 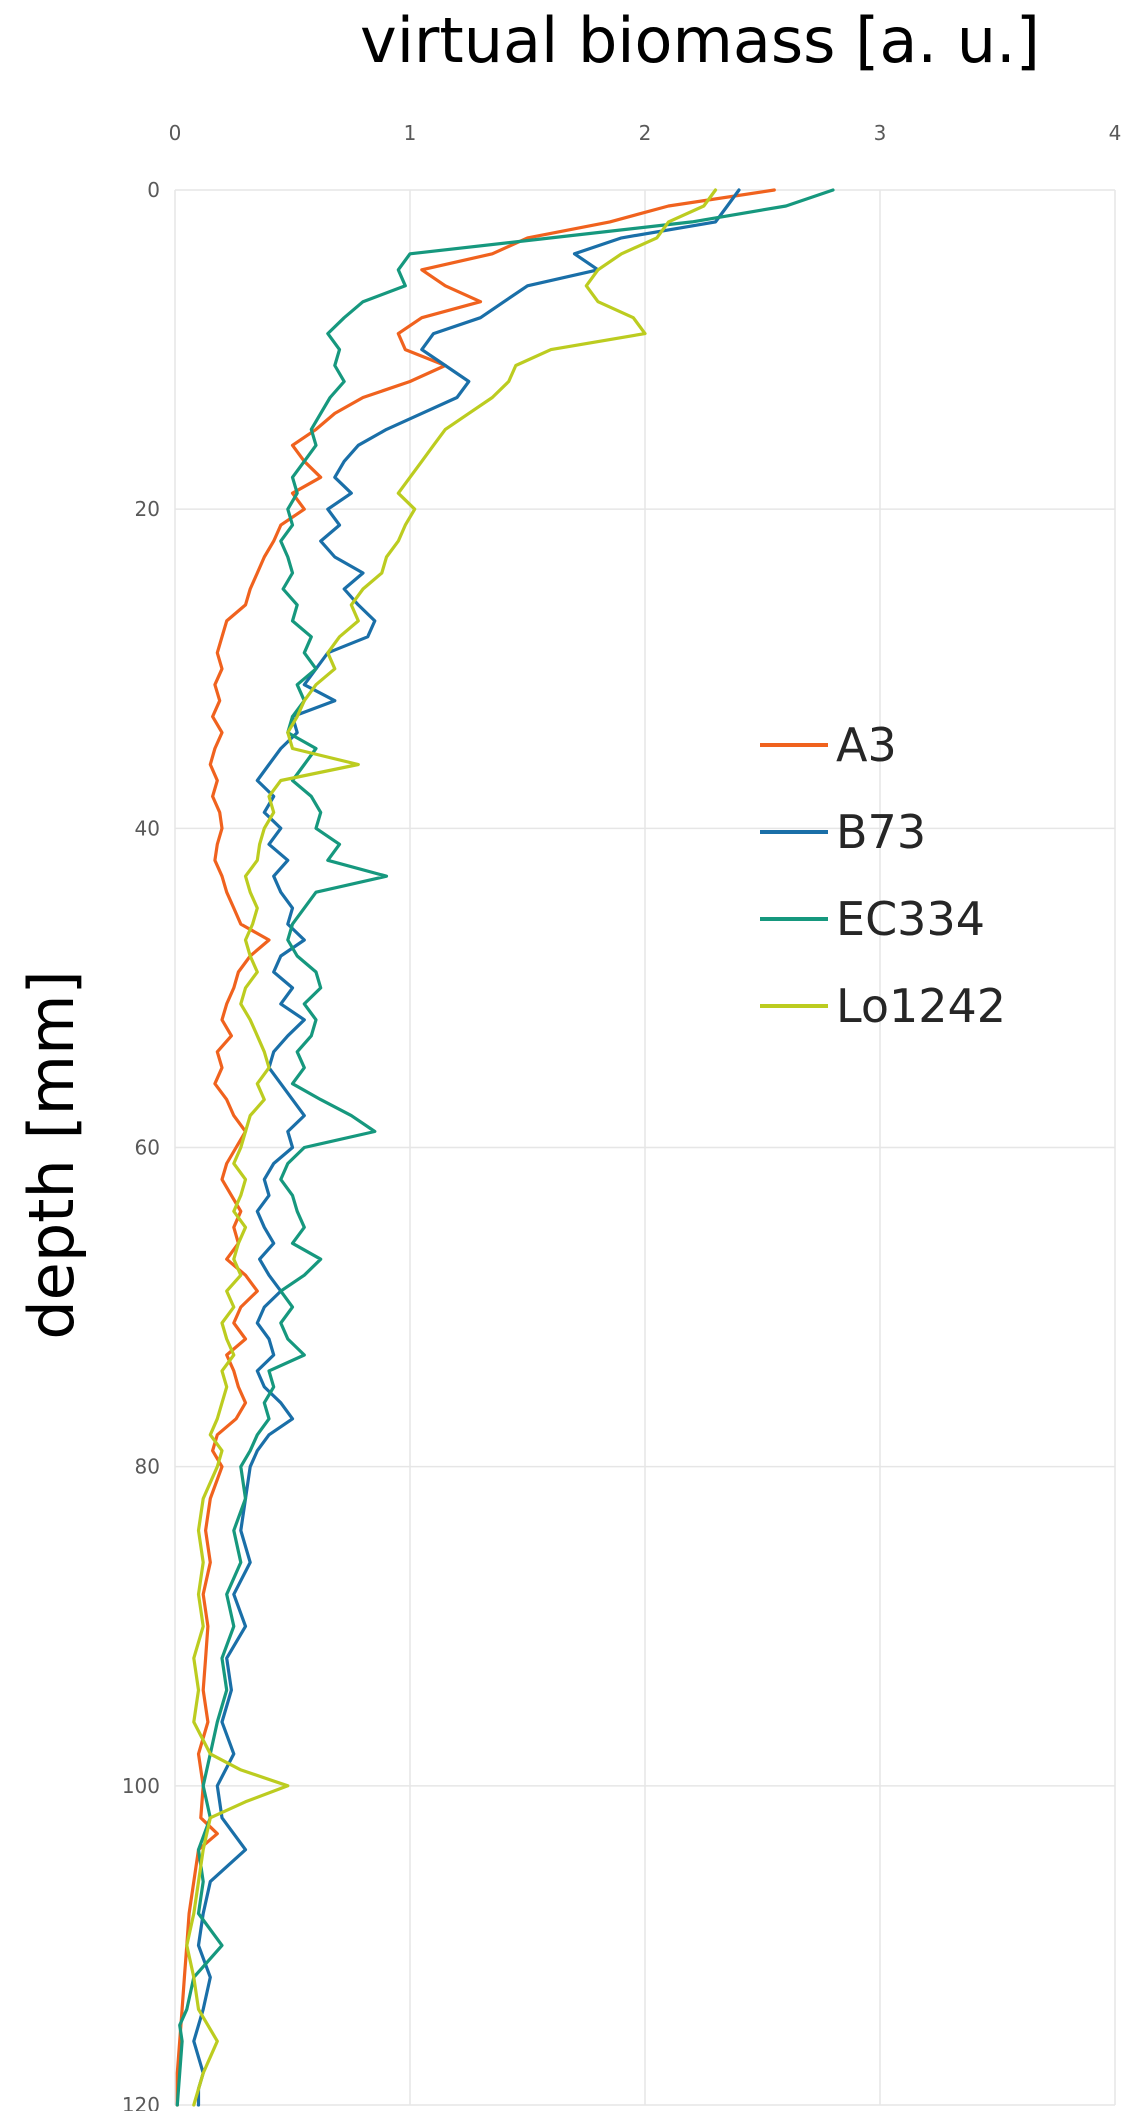 What do you see at coordinates (147, 1148) in the screenshot?
I see `y-tick-label: 60` at bounding box center [147, 1148].